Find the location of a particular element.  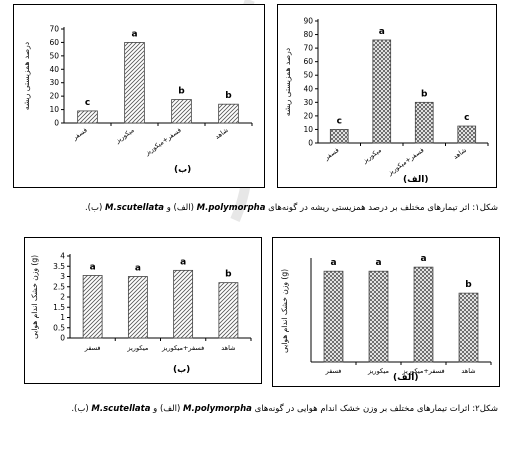

y-tick-label: 90 is located at coordinates (308, 21).